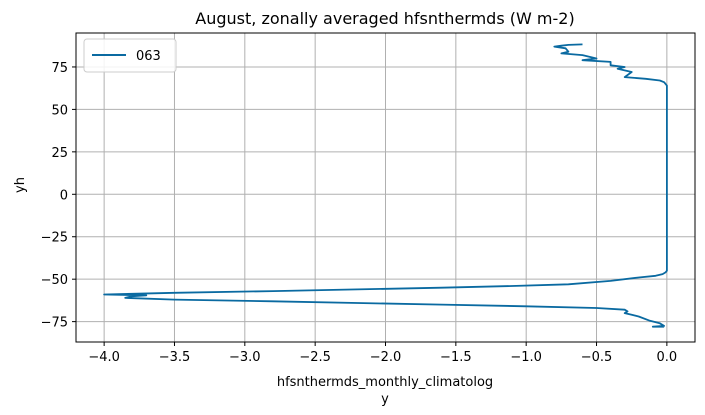  Describe the element at coordinates (385, 382) in the screenshot. I see `x-axis-label-line-1: hfsnthermds_monthly_climatolog` at that location.